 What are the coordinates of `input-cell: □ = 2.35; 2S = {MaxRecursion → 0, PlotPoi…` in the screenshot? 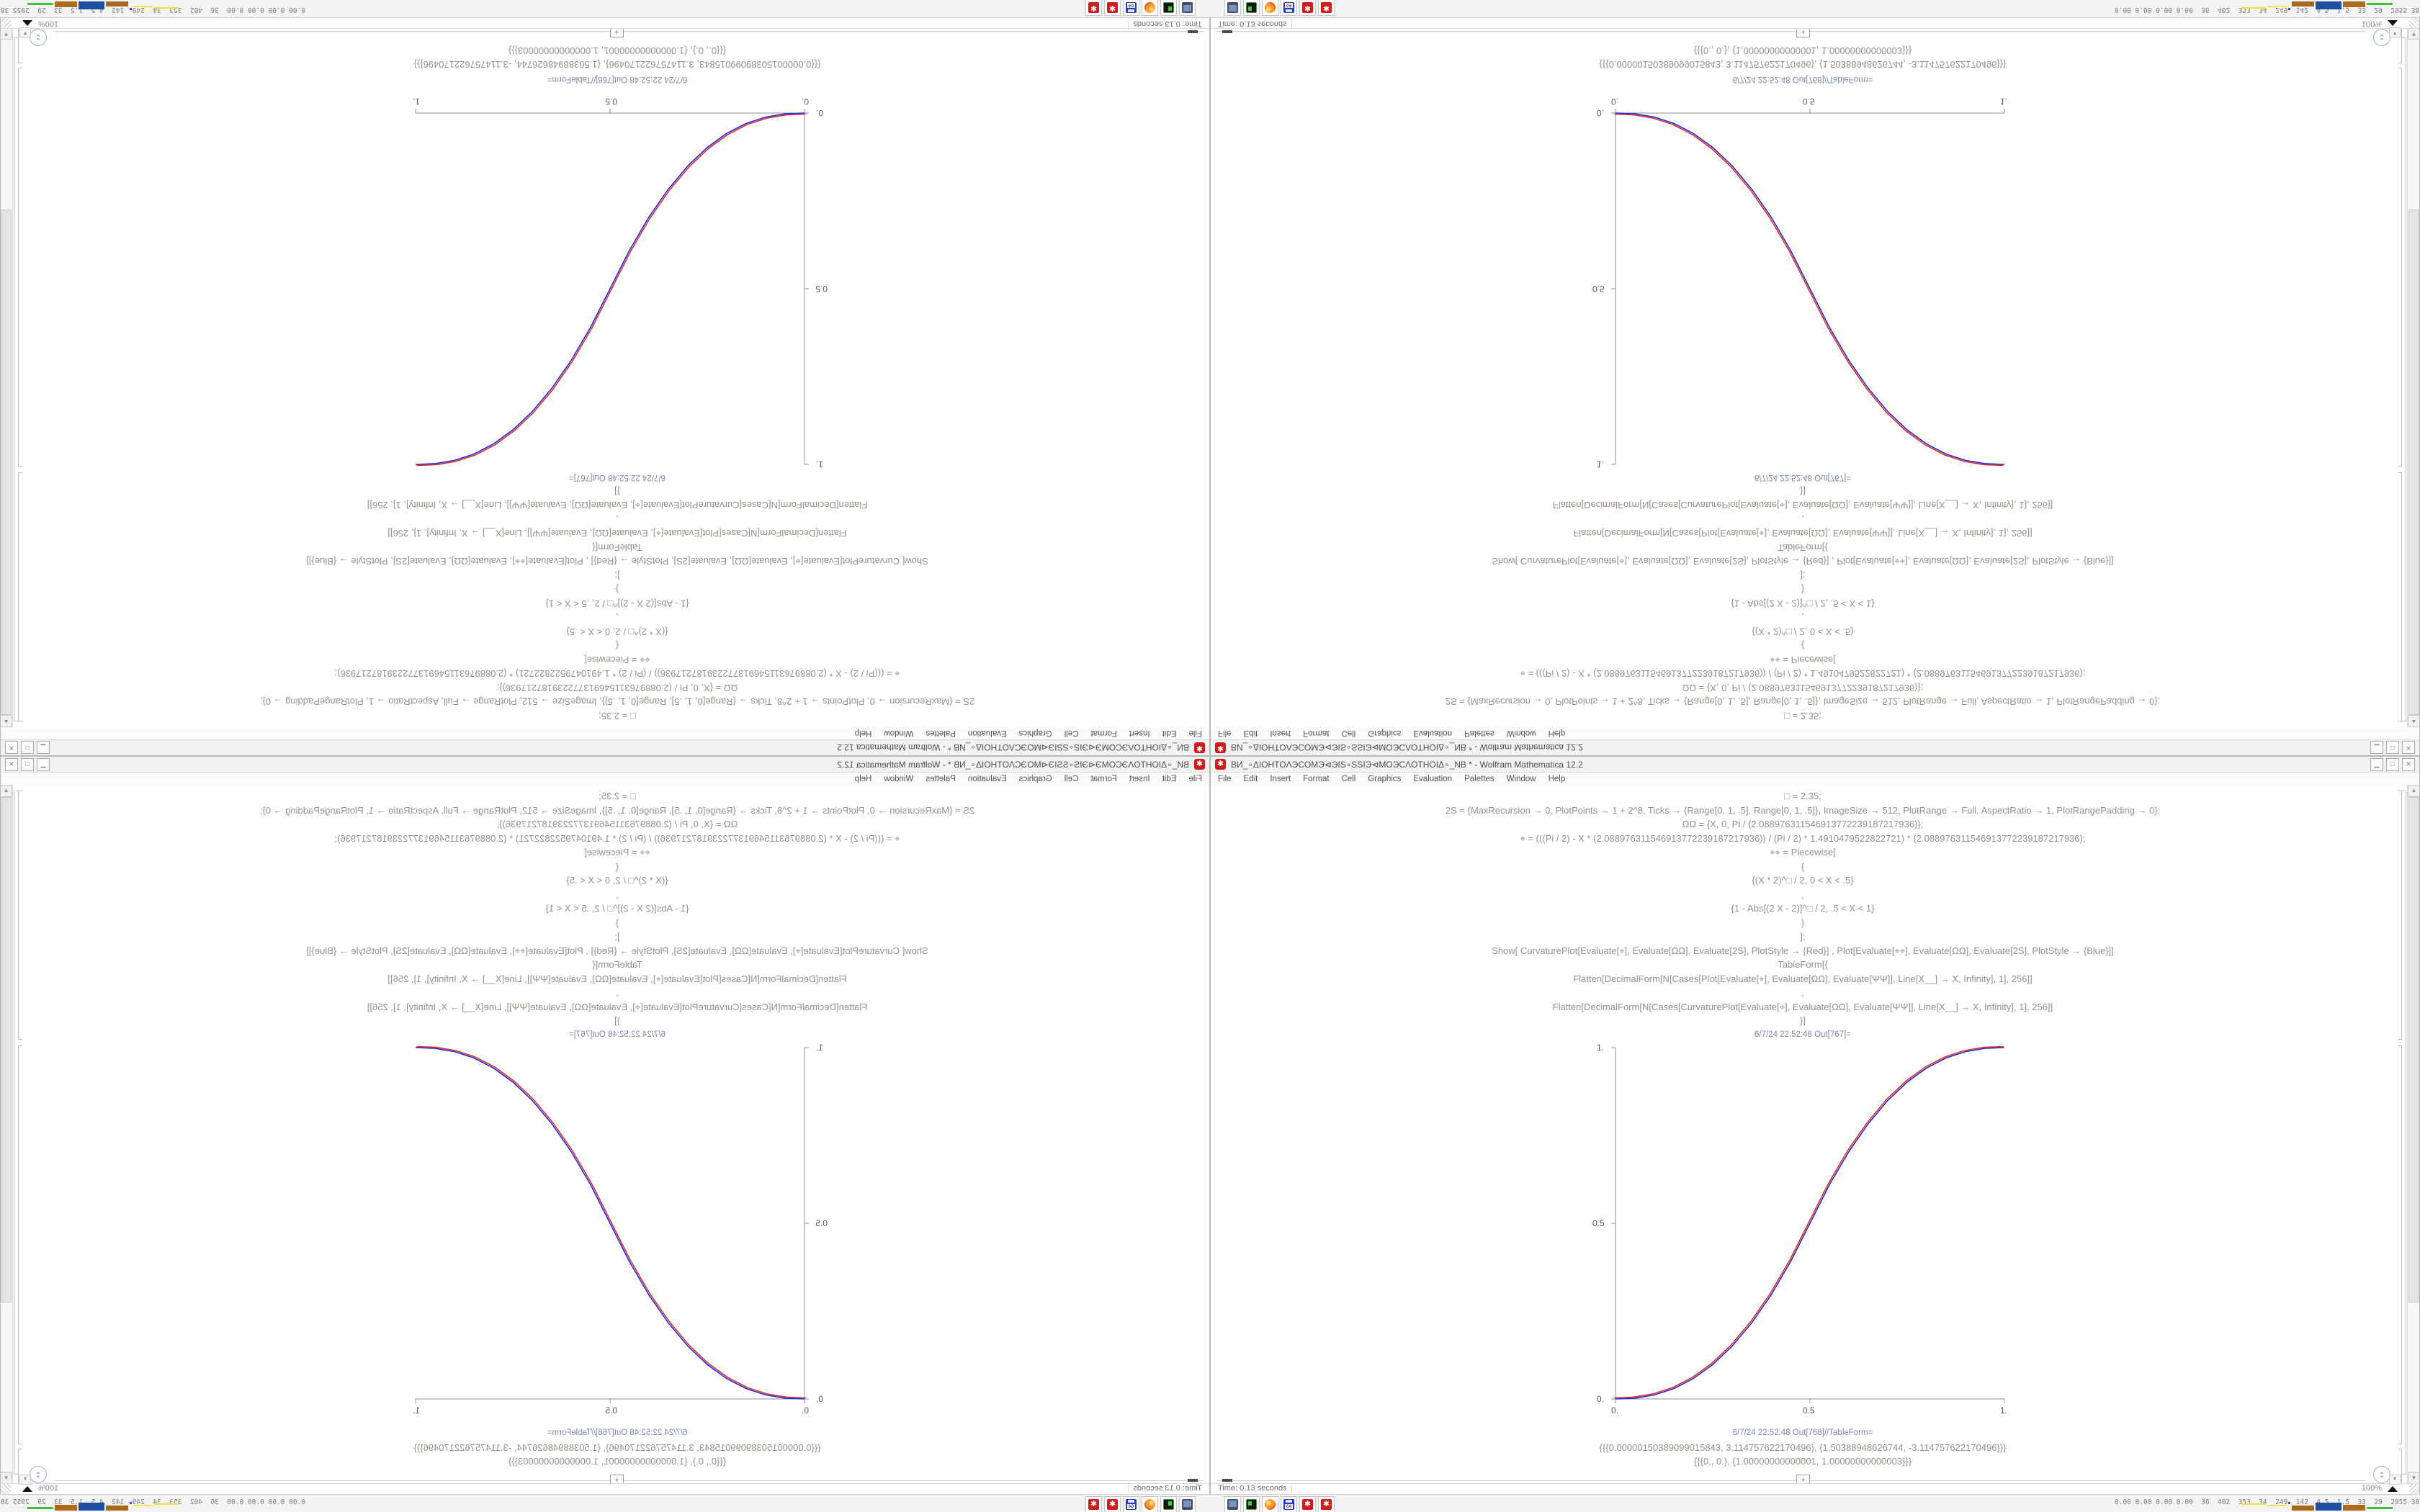 It's located at (1803, 908).